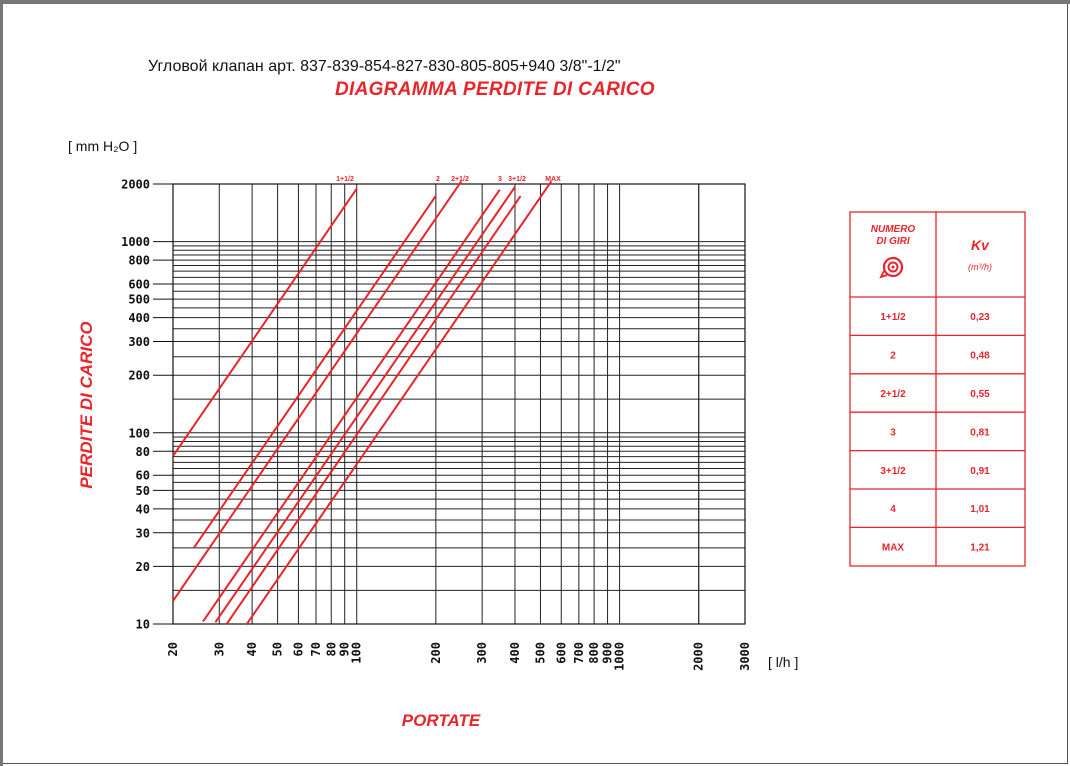 This screenshot has height=766, width=1070. I want to click on x-tick-label: 80, so click(331, 649).